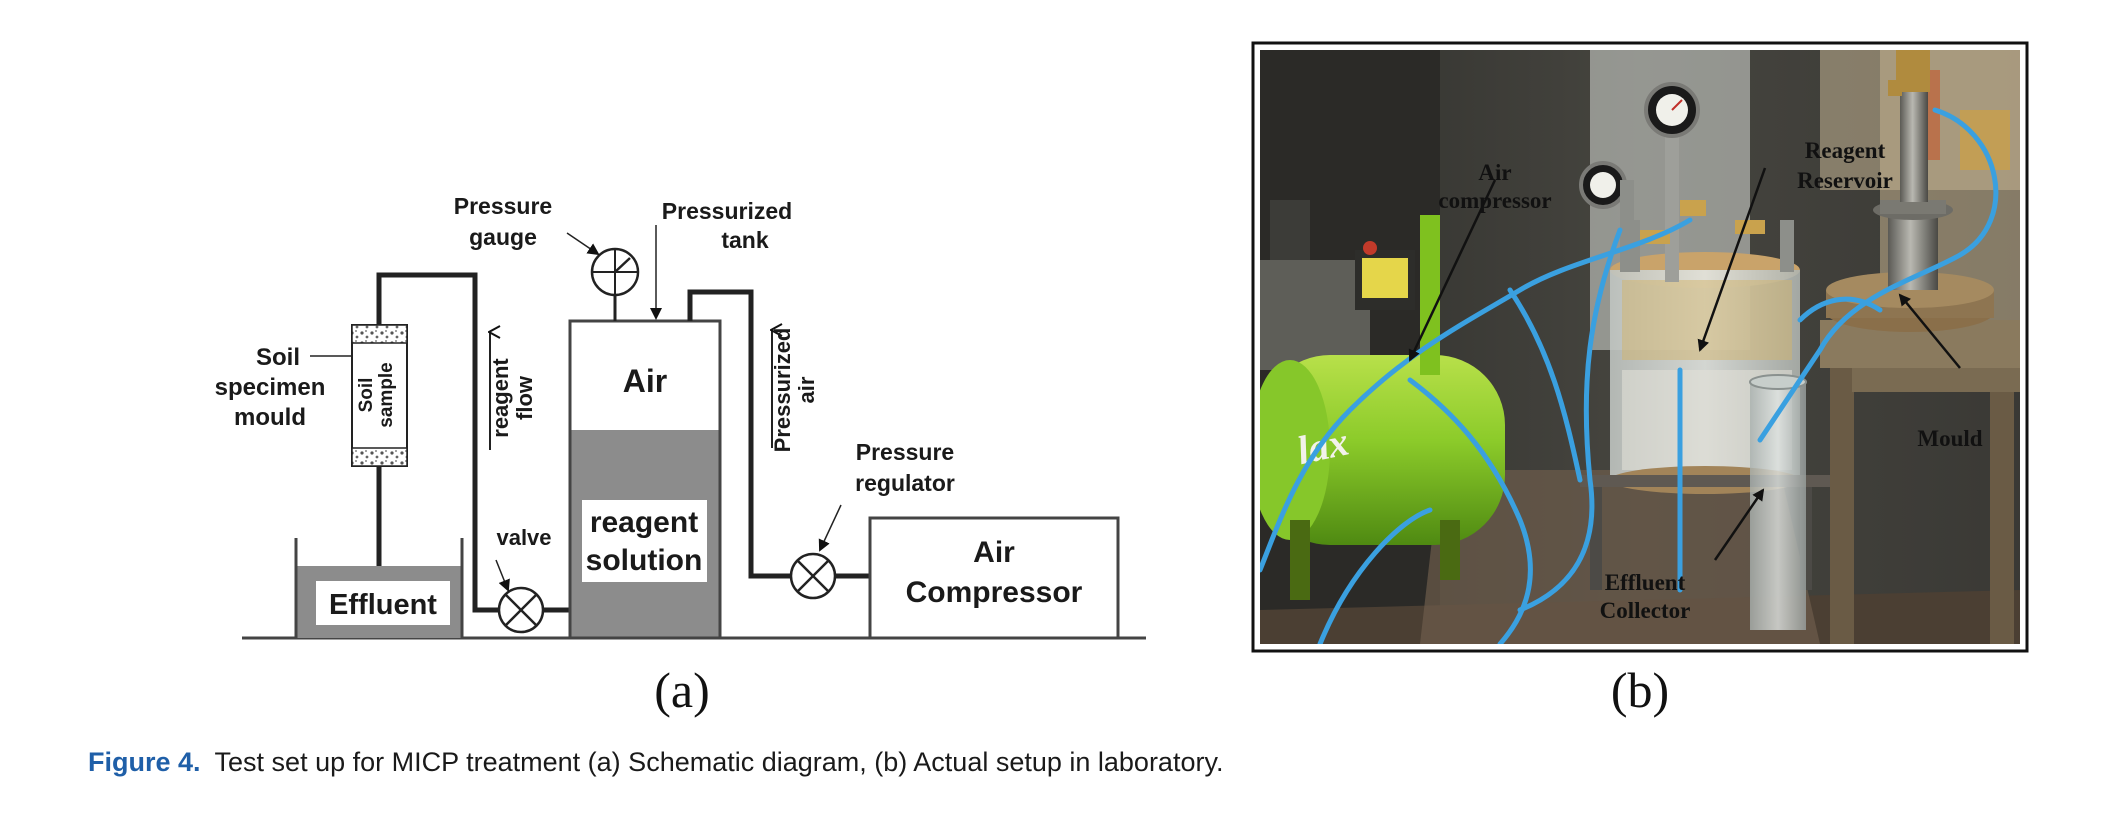  I want to click on pressure-regulator-label-2: regulator, so click(905, 483).